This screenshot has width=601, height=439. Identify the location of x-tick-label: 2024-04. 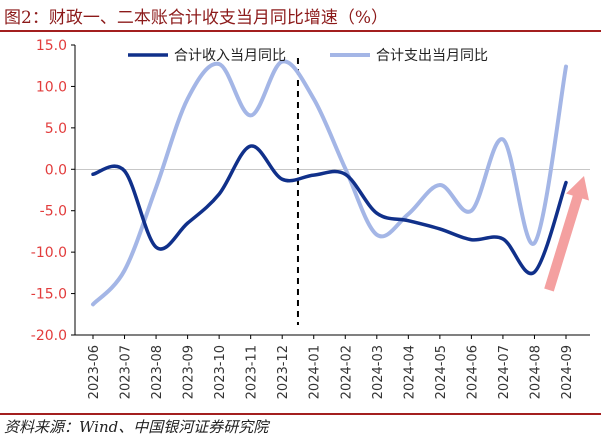
(409, 372).